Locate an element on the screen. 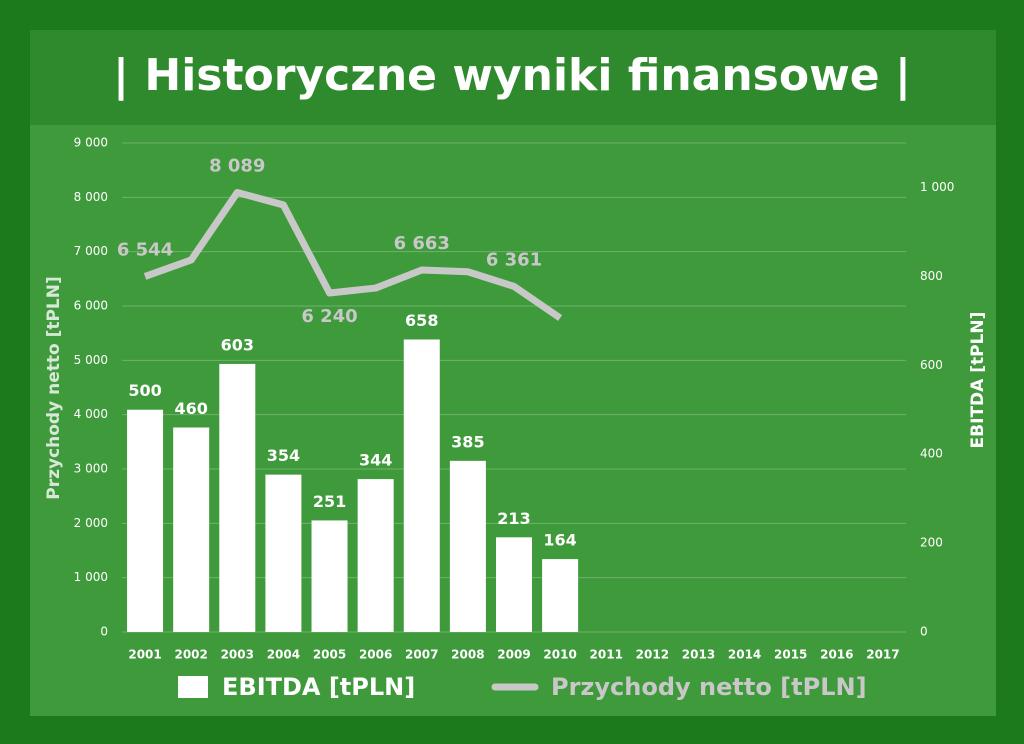  x-tick-label: 2009 is located at coordinates (513, 655).